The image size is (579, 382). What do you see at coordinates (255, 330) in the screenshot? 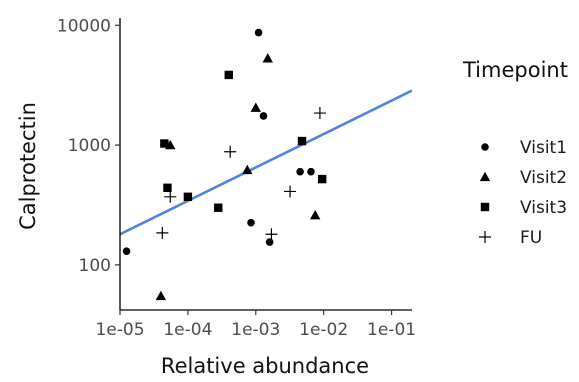
I see `x-tick-label: 1e-03` at bounding box center [255, 330].